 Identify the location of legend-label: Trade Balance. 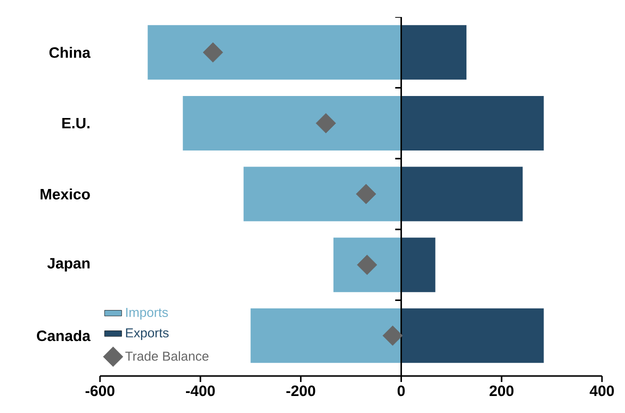
(166, 356).